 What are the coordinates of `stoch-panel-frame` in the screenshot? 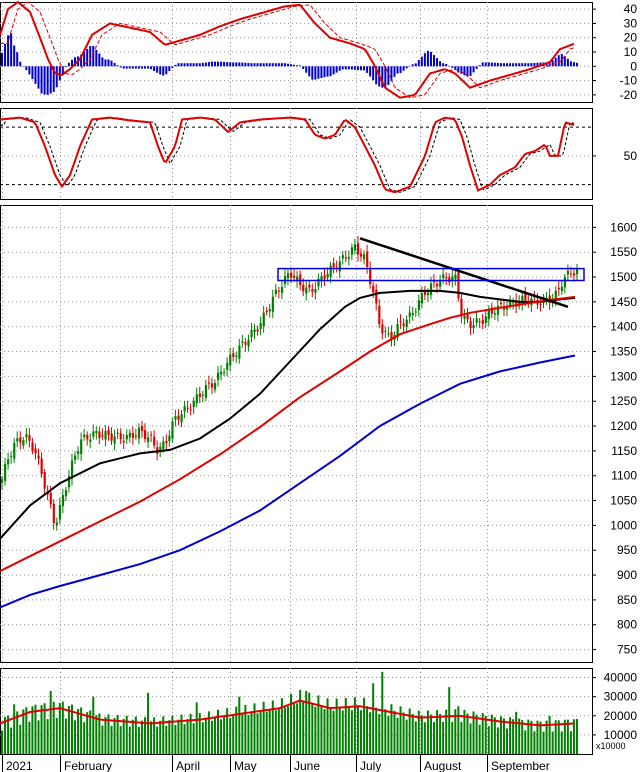 It's located at (296, 154).